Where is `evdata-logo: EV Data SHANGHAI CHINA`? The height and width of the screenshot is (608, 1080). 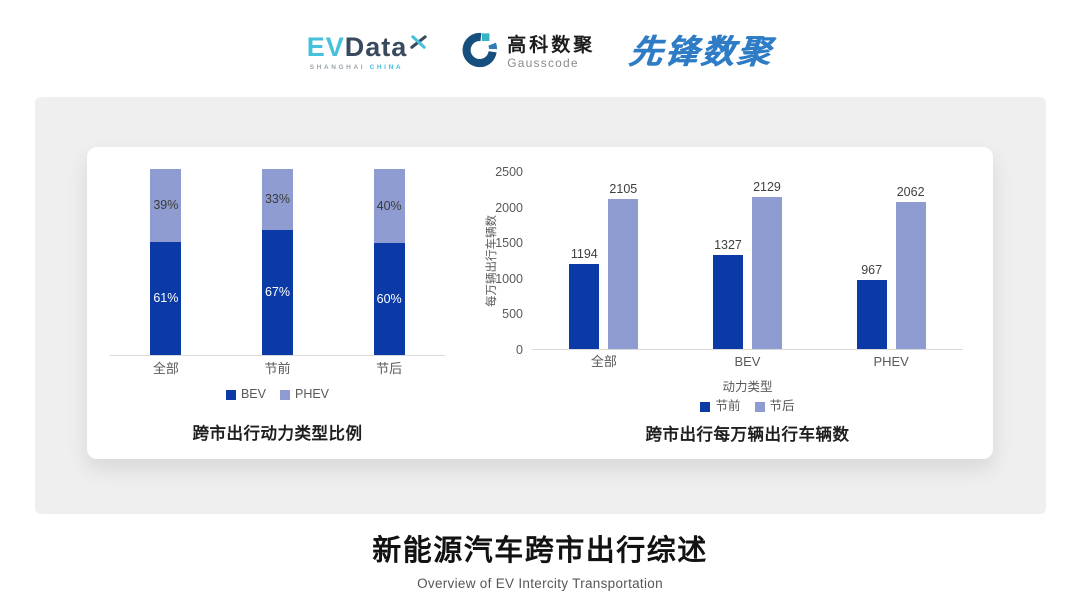
evdata-logo: EV Data SHANGHAI CHINA is located at coordinates (367, 51).